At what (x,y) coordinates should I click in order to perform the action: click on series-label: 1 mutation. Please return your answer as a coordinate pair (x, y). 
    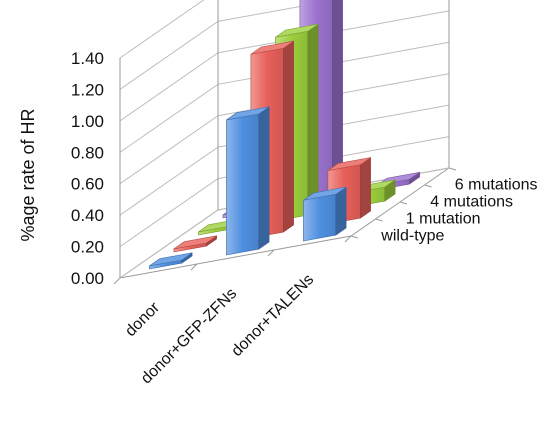
    Looking at the image, I should click on (443, 219).